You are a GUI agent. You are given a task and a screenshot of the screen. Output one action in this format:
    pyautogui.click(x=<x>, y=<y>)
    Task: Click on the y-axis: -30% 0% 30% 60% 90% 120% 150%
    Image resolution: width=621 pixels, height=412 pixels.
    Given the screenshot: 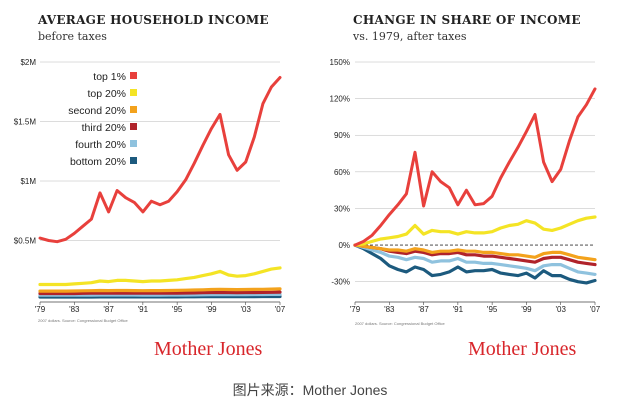 What is the action you would take?
    pyautogui.click(x=340, y=172)
    